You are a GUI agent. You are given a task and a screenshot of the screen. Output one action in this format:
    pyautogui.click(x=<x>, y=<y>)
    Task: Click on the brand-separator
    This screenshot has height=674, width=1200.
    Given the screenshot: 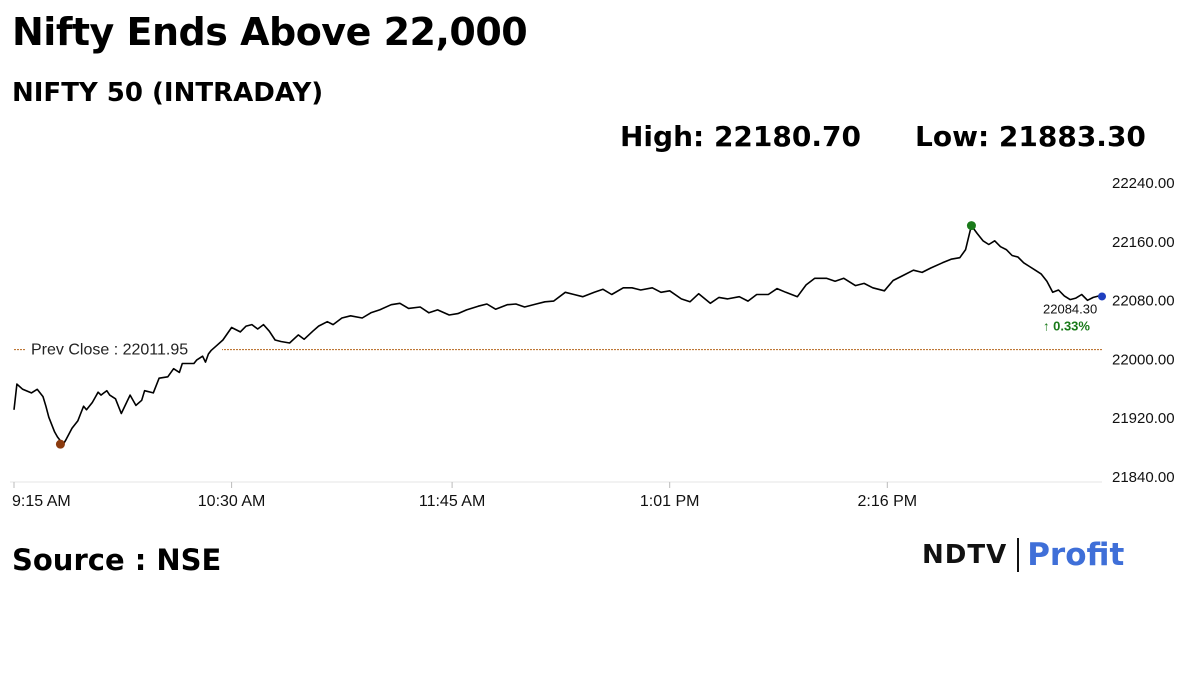 What is the action you would take?
    pyautogui.click(x=1018, y=555)
    